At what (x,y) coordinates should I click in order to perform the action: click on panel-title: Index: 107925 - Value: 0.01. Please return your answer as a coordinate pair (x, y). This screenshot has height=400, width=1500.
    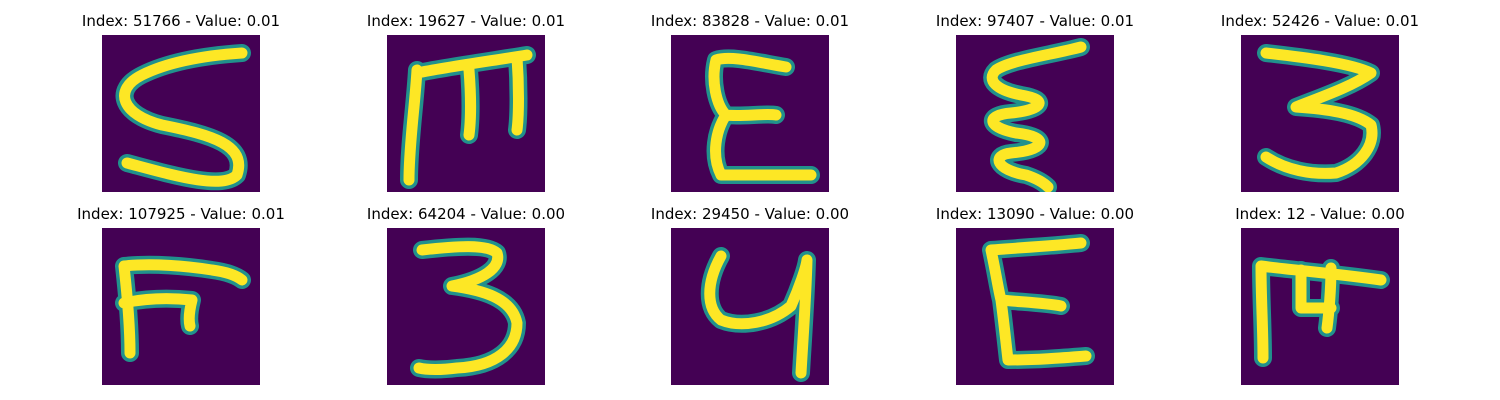
    Looking at the image, I should click on (181, 214).